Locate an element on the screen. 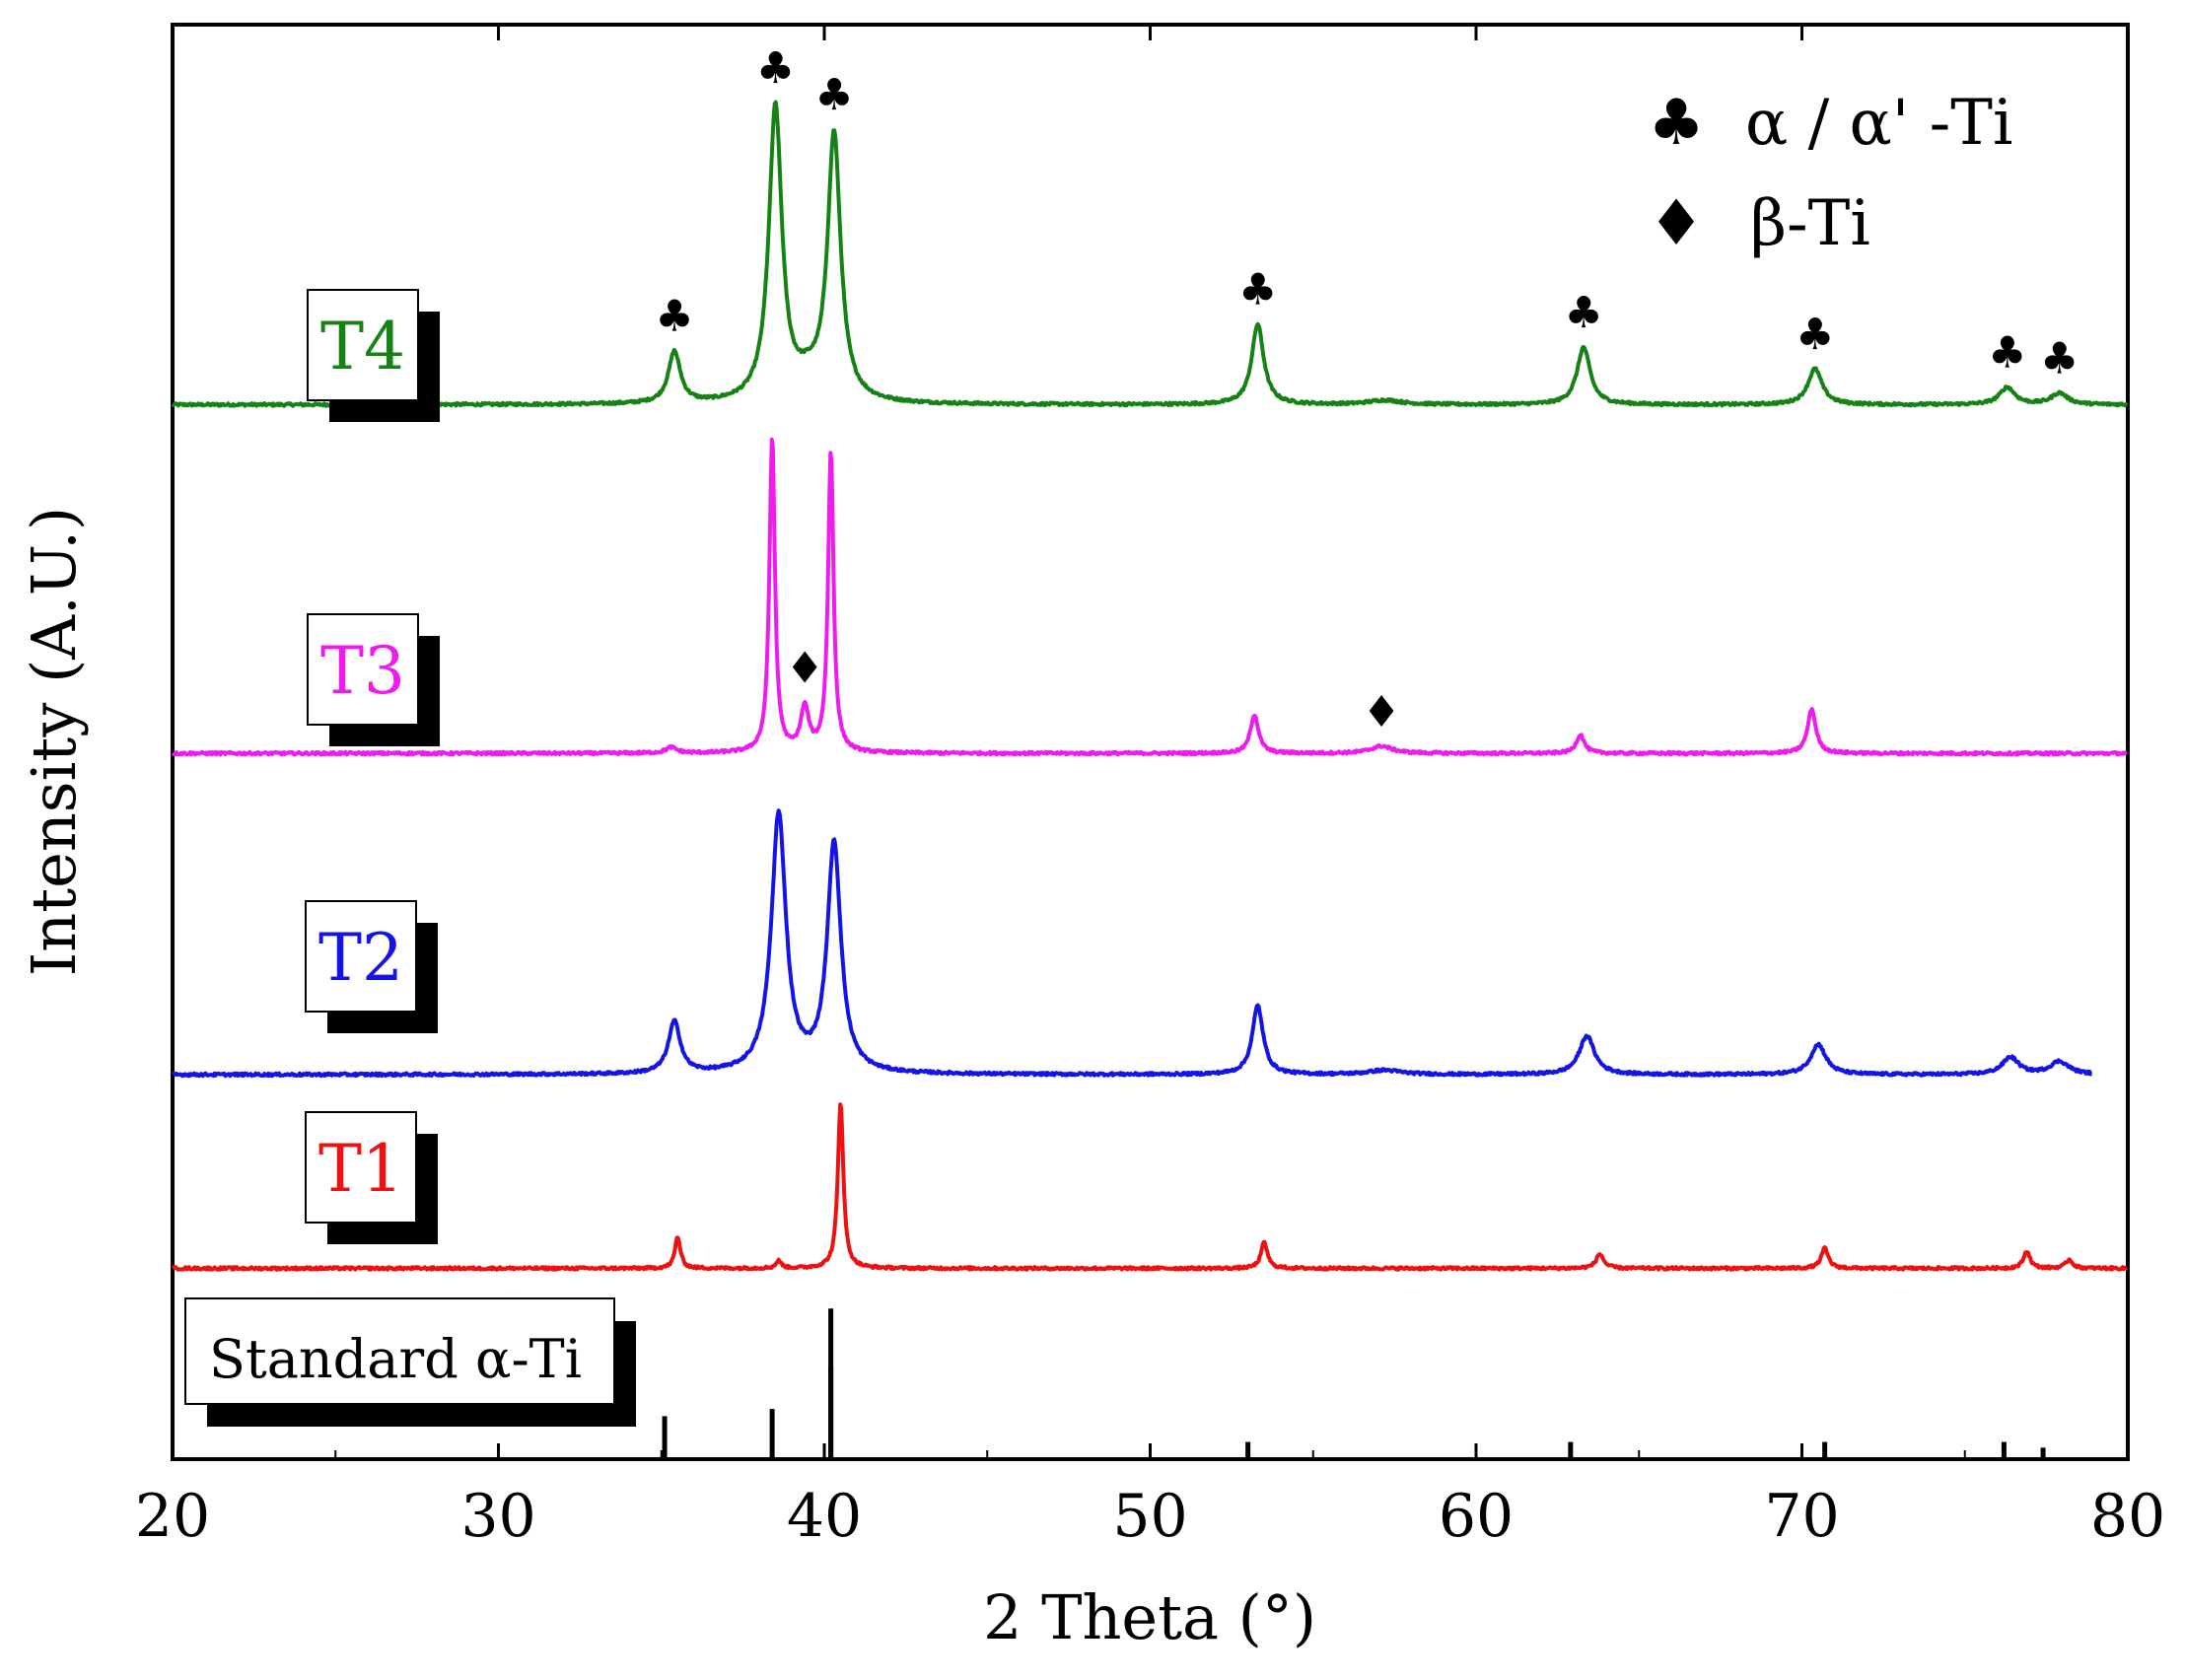 The width and height of the screenshot is (2185, 1680). x-tick-label: 80 is located at coordinates (2127, 1516).